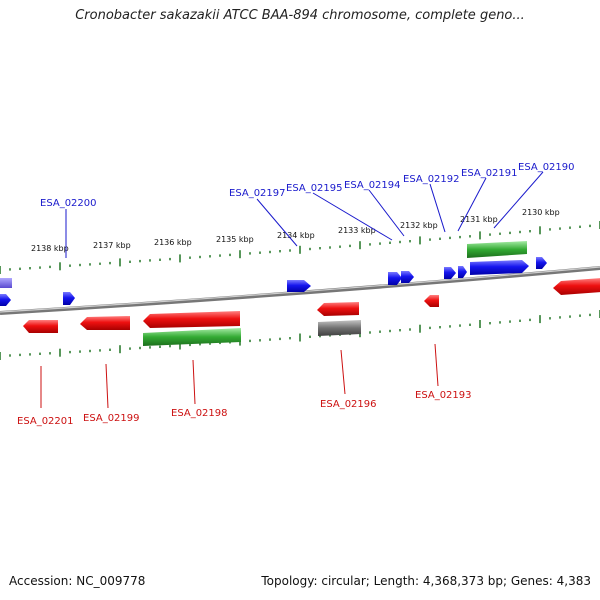 This screenshot has width=600, height=600. I want to click on label-esa-02193: ESA_02193, so click(443, 395).